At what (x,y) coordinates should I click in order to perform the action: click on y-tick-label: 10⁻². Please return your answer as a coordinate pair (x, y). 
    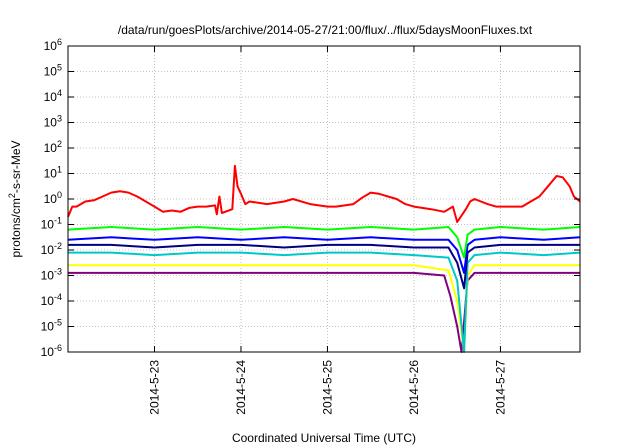
    Looking at the image, I should click on (51, 249).